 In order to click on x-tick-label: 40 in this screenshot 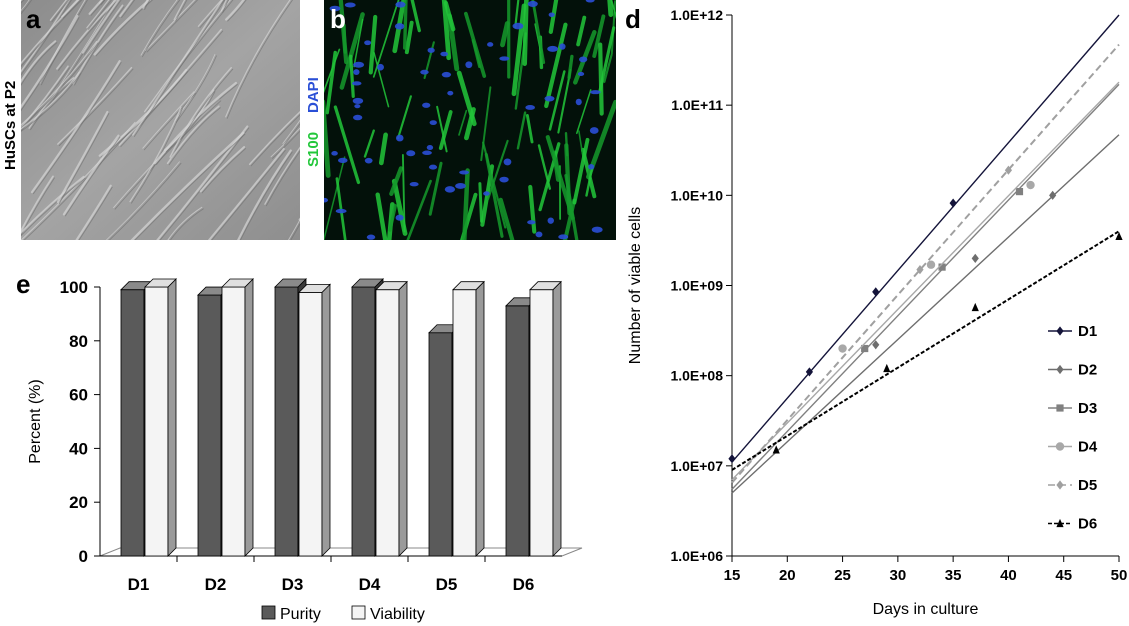, I will do `click(1008, 575)`.